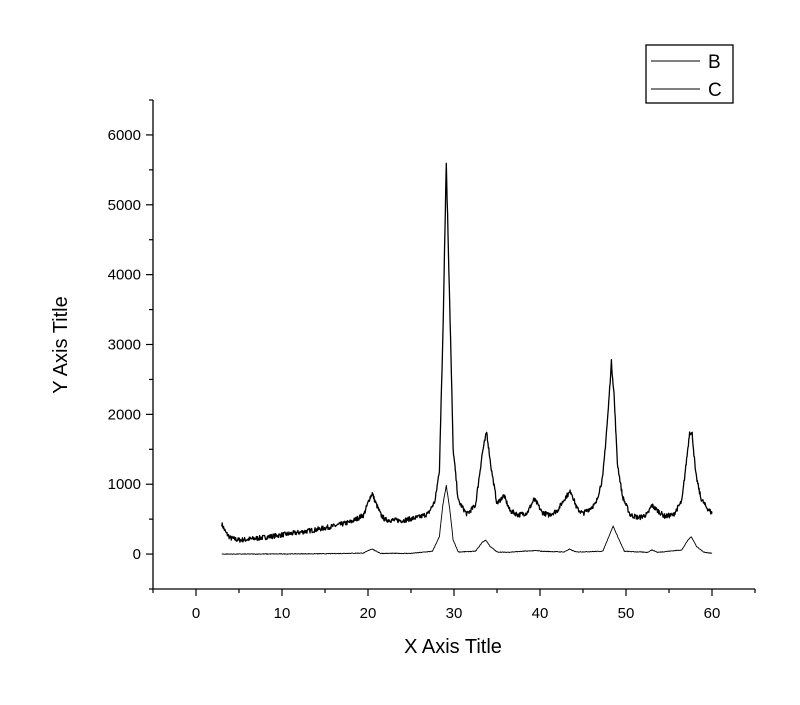  Describe the element at coordinates (714, 62) in the screenshot. I see `legend-label-b: B` at that location.